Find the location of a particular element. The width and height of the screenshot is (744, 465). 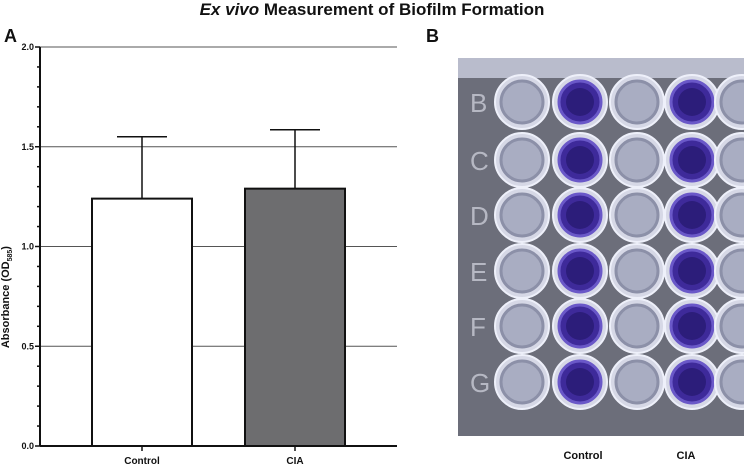

panel-label-a: A is located at coordinates (10, 36).